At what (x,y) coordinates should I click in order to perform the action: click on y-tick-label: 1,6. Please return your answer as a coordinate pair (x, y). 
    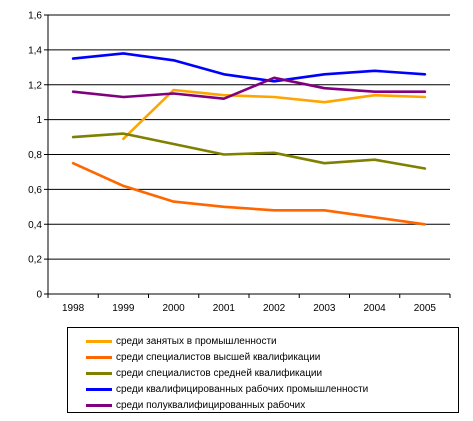
    Looking at the image, I should click on (35, 16).